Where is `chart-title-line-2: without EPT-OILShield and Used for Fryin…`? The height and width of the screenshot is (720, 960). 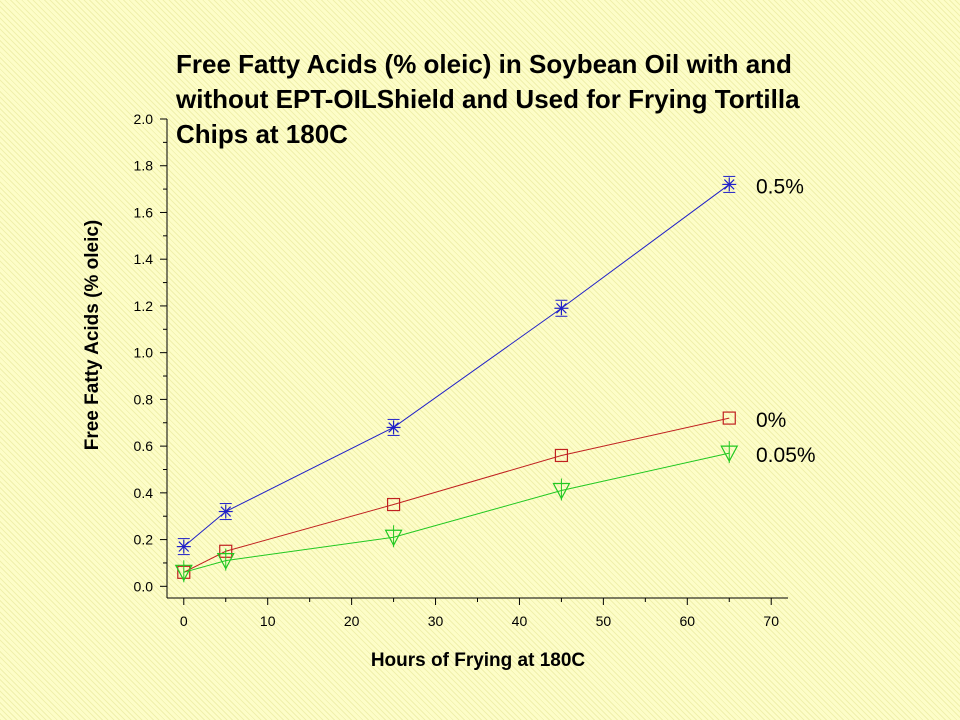 chart-title-line-2: without EPT-OILShield and Used for Fryin… is located at coordinates (487, 99).